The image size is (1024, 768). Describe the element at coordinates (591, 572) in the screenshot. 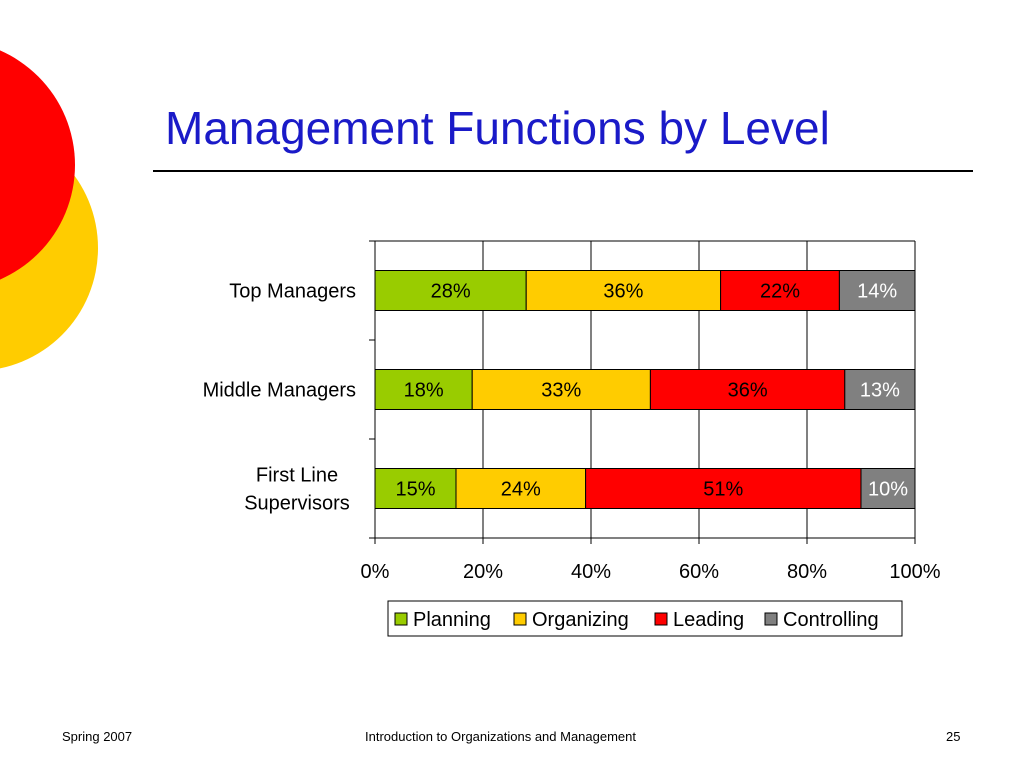

I see `x-tick-label: 40%` at that location.